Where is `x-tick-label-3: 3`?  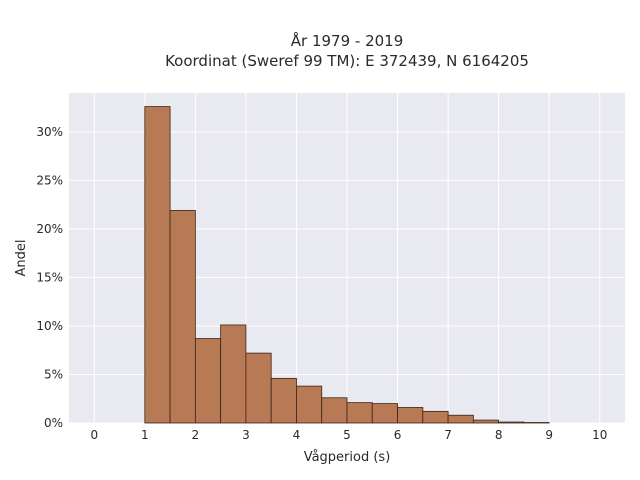 x-tick-label-3: 3 is located at coordinates (246, 435).